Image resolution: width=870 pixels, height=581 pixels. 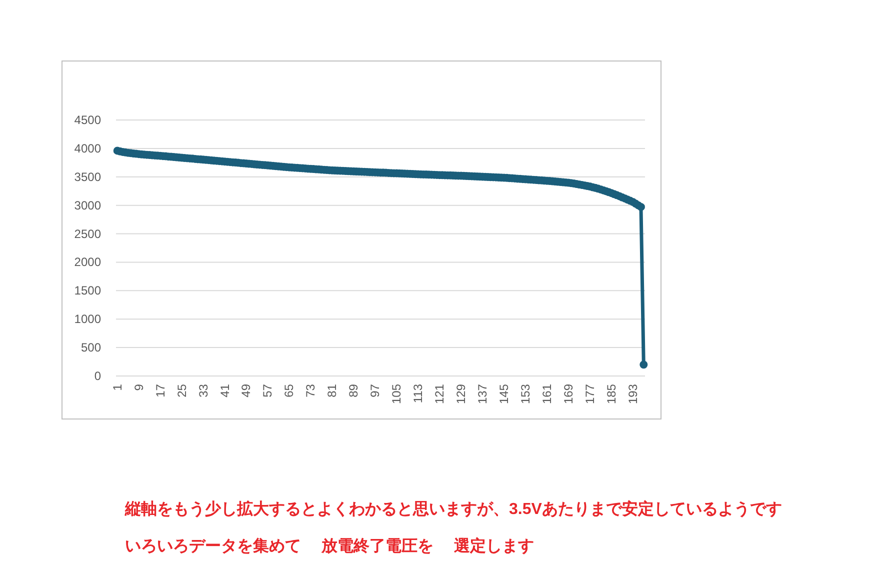 What do you see at coordinates (160, 391) in the screenshot?
I see `x-tick-label: 17` at bounding box center [160, 391].